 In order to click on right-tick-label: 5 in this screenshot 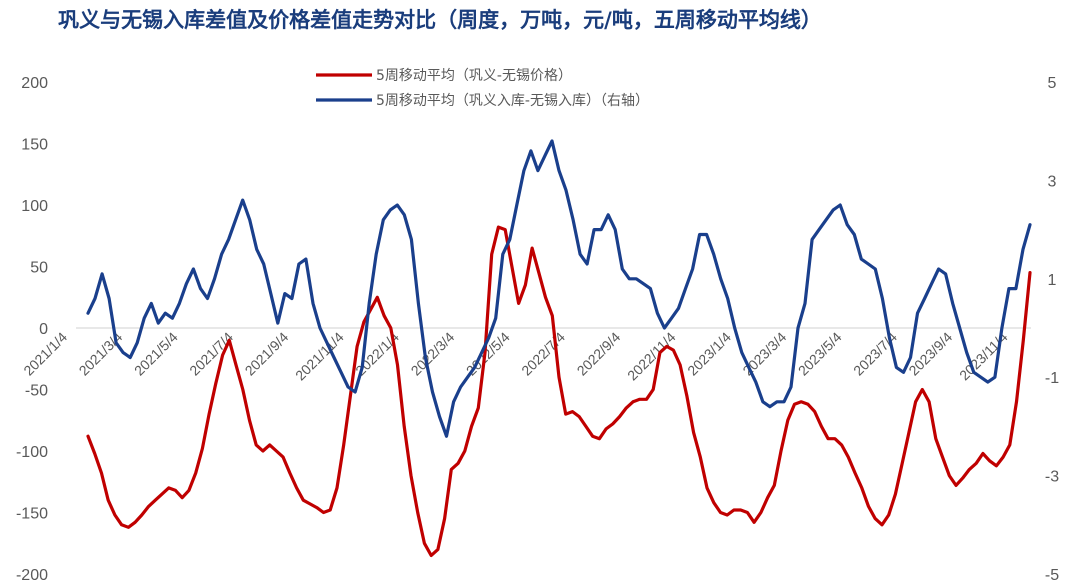, I will do `click(1052, 83)`.